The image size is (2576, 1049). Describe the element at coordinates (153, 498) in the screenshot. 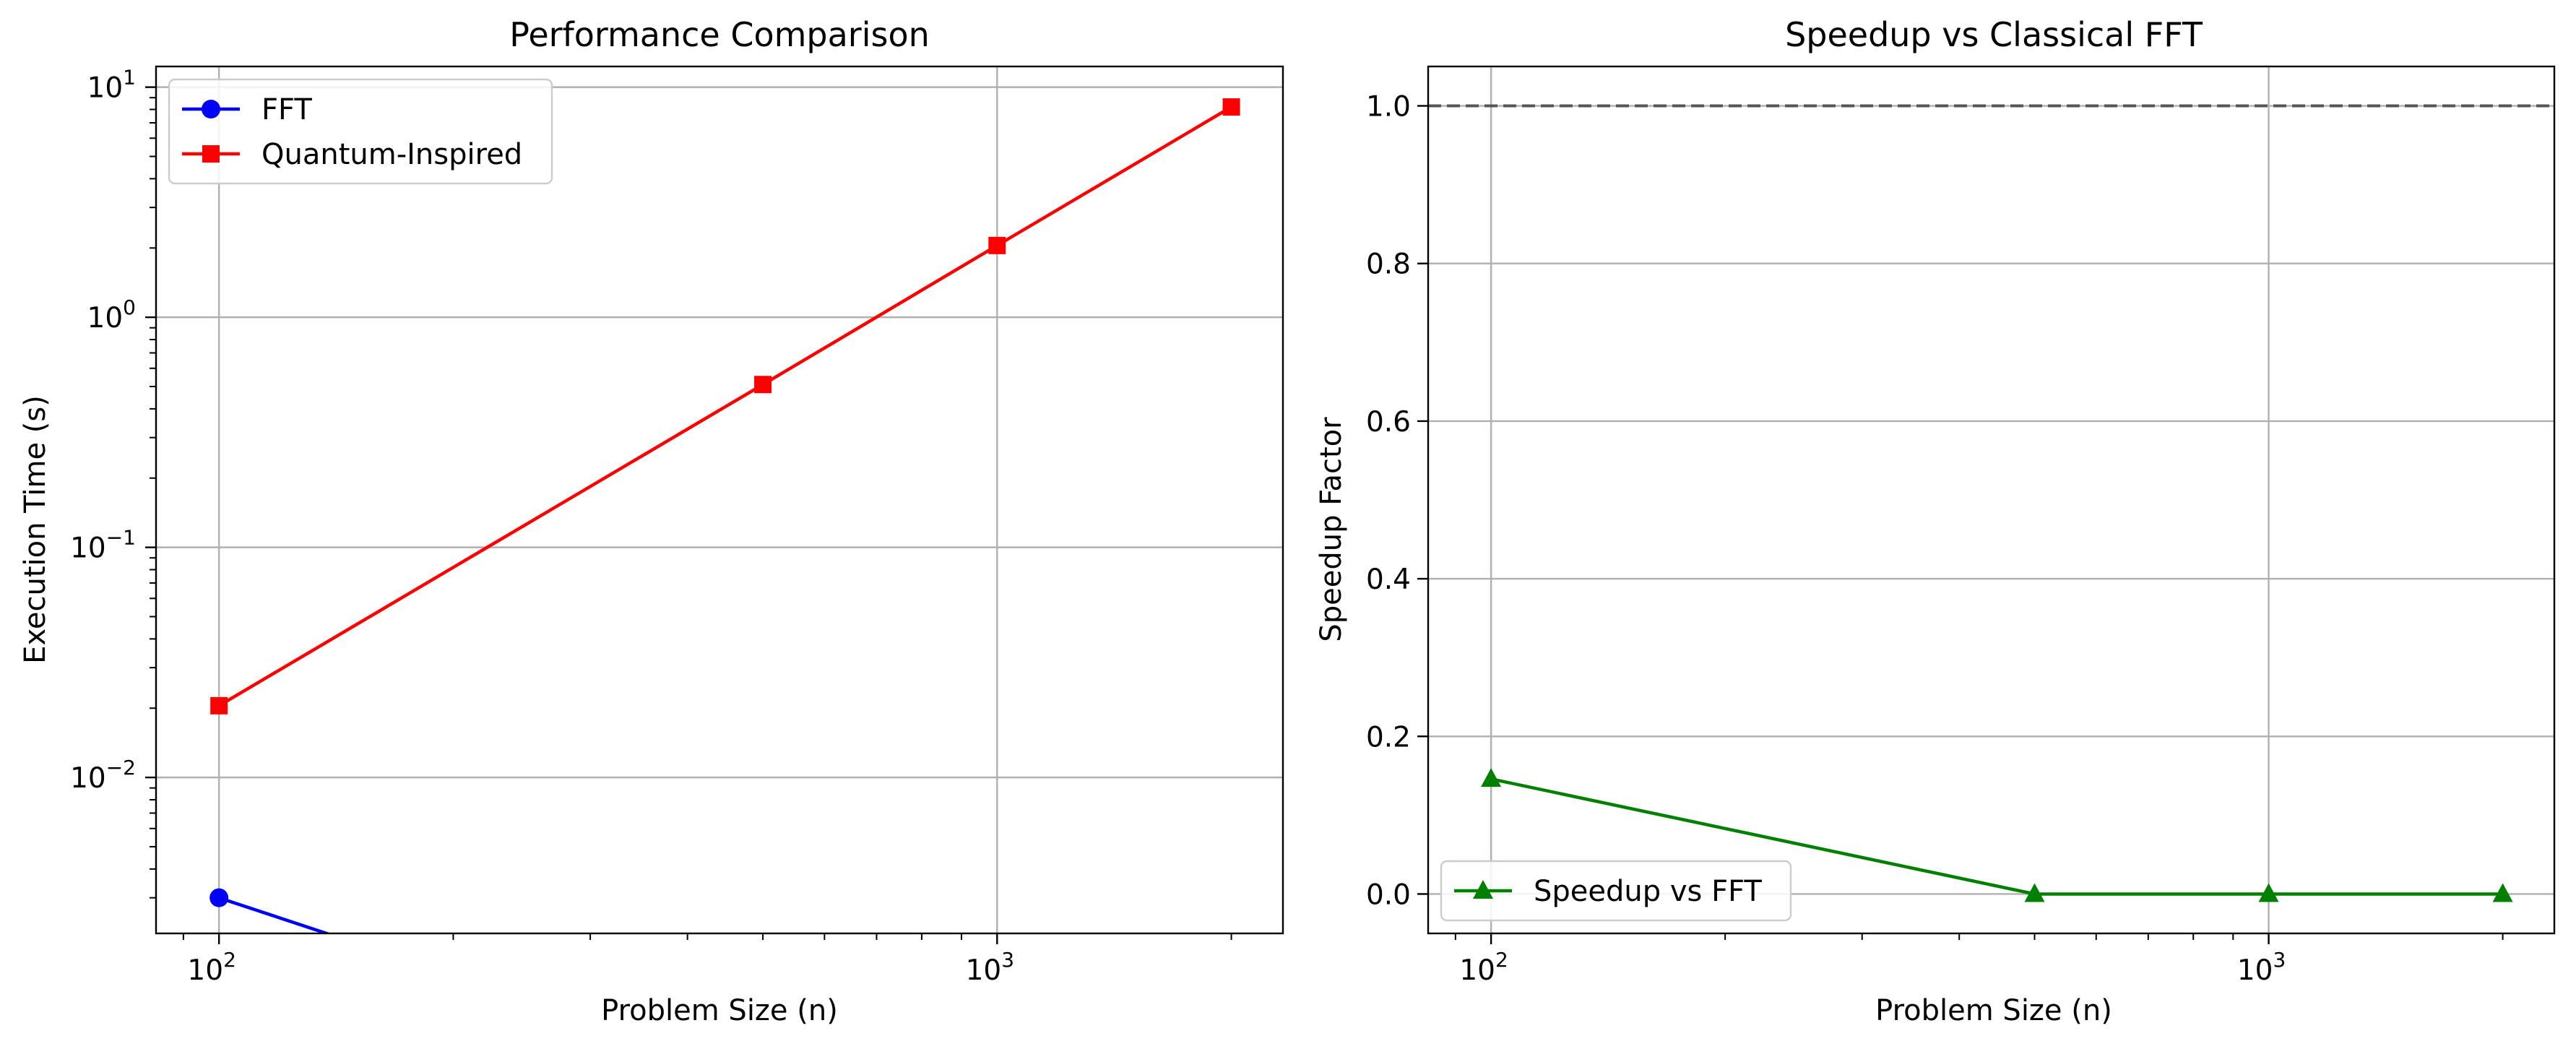

I see `y-minor-ticks` at that location.